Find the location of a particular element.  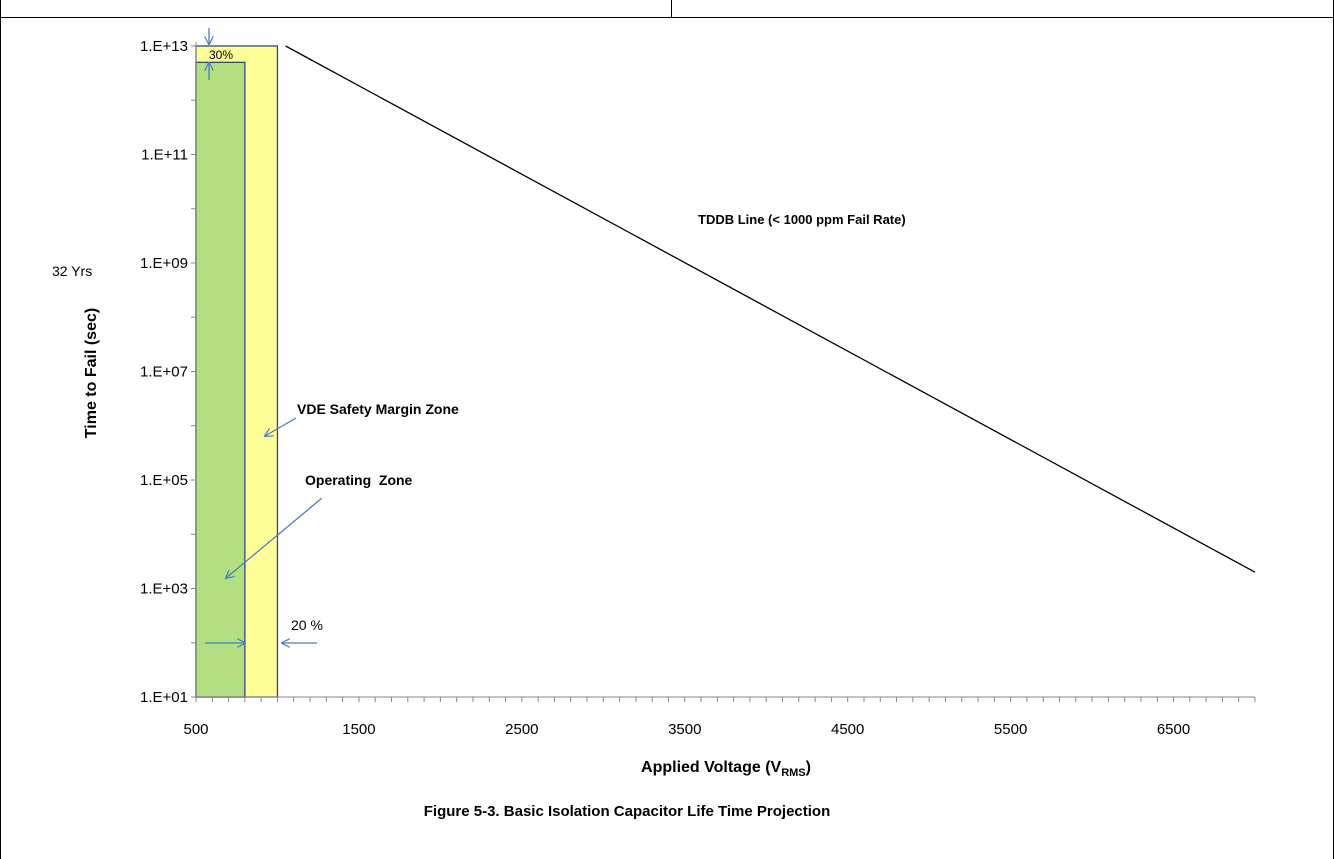

x-tick-label: 3500 is located at coordinates (684, 729).